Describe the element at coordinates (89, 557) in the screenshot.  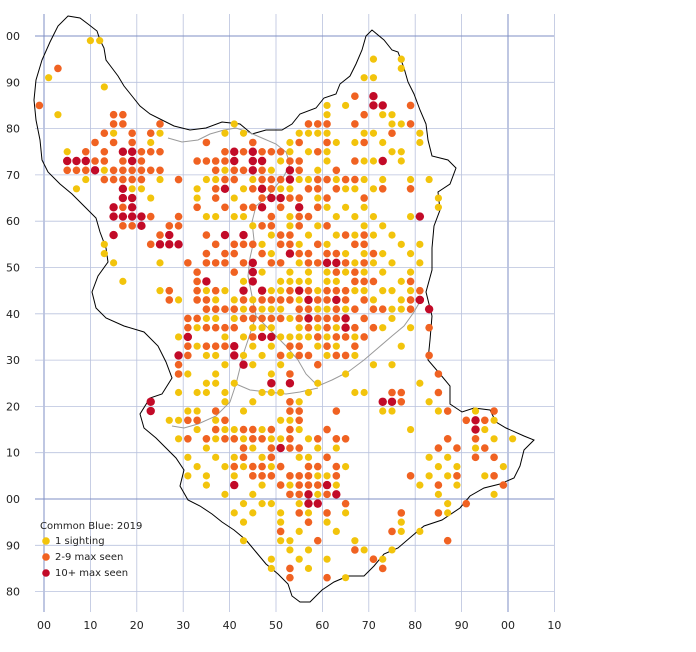
I see `legend-label-two-nine: 2-9 max seen` at that location.